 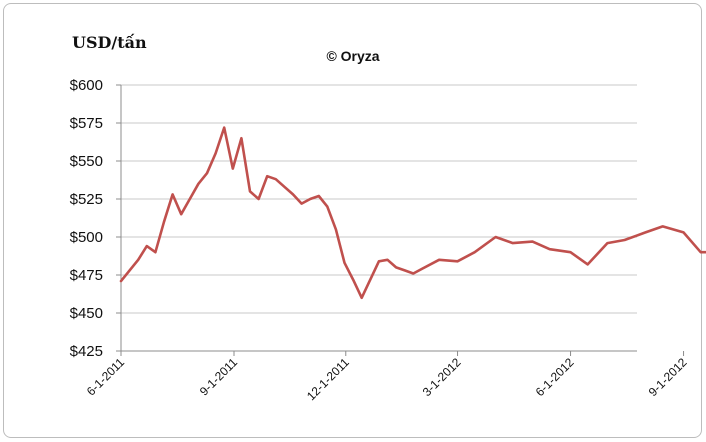 I want to click on y-tick-label: $525, so click(x=86, y=199).